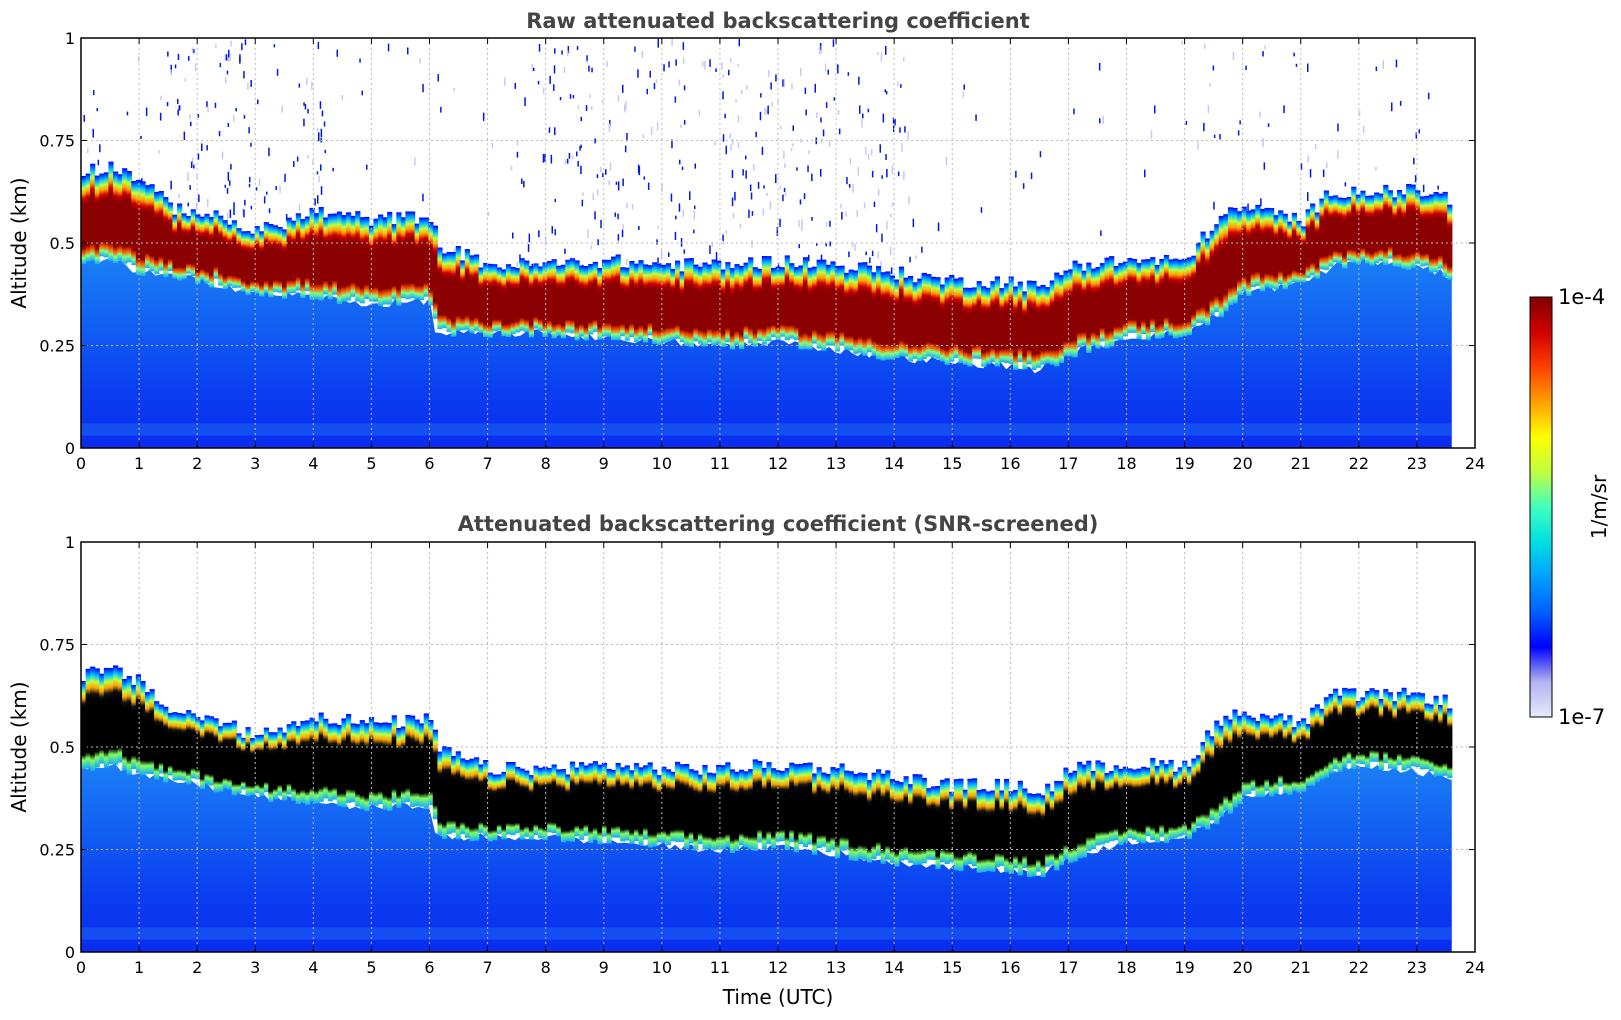 The height and width of the screenshot is (1020, 1621). What do you see at coordinates (1301, 967) in the screenshot?
I see `x-tick-label: 21` at bounding box center [1301, 967].